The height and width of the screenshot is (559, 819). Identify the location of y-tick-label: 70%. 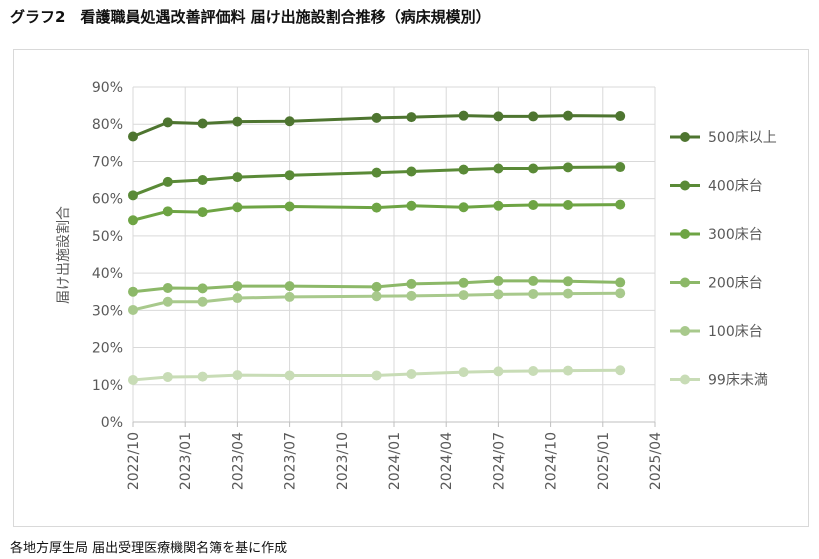
(107, 162).